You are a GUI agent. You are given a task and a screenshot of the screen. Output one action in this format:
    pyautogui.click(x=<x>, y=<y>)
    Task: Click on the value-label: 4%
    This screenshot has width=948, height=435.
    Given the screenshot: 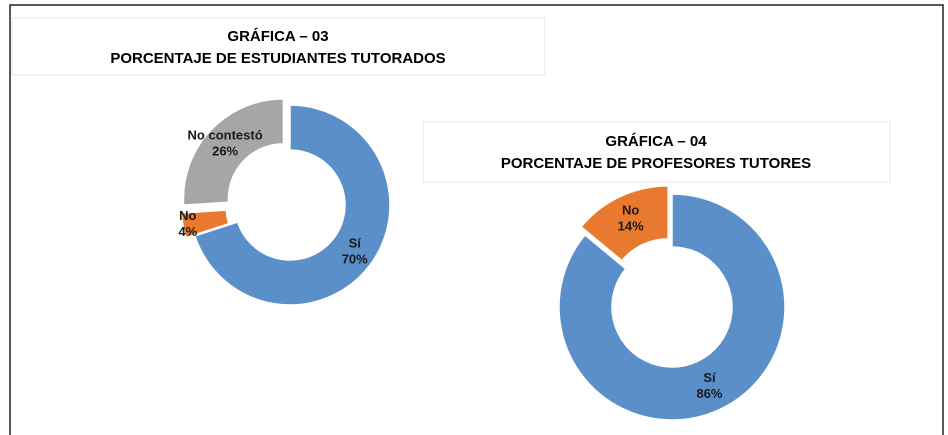 What is the action you would take?
    pyautogui.click(x=187, y=231)
    